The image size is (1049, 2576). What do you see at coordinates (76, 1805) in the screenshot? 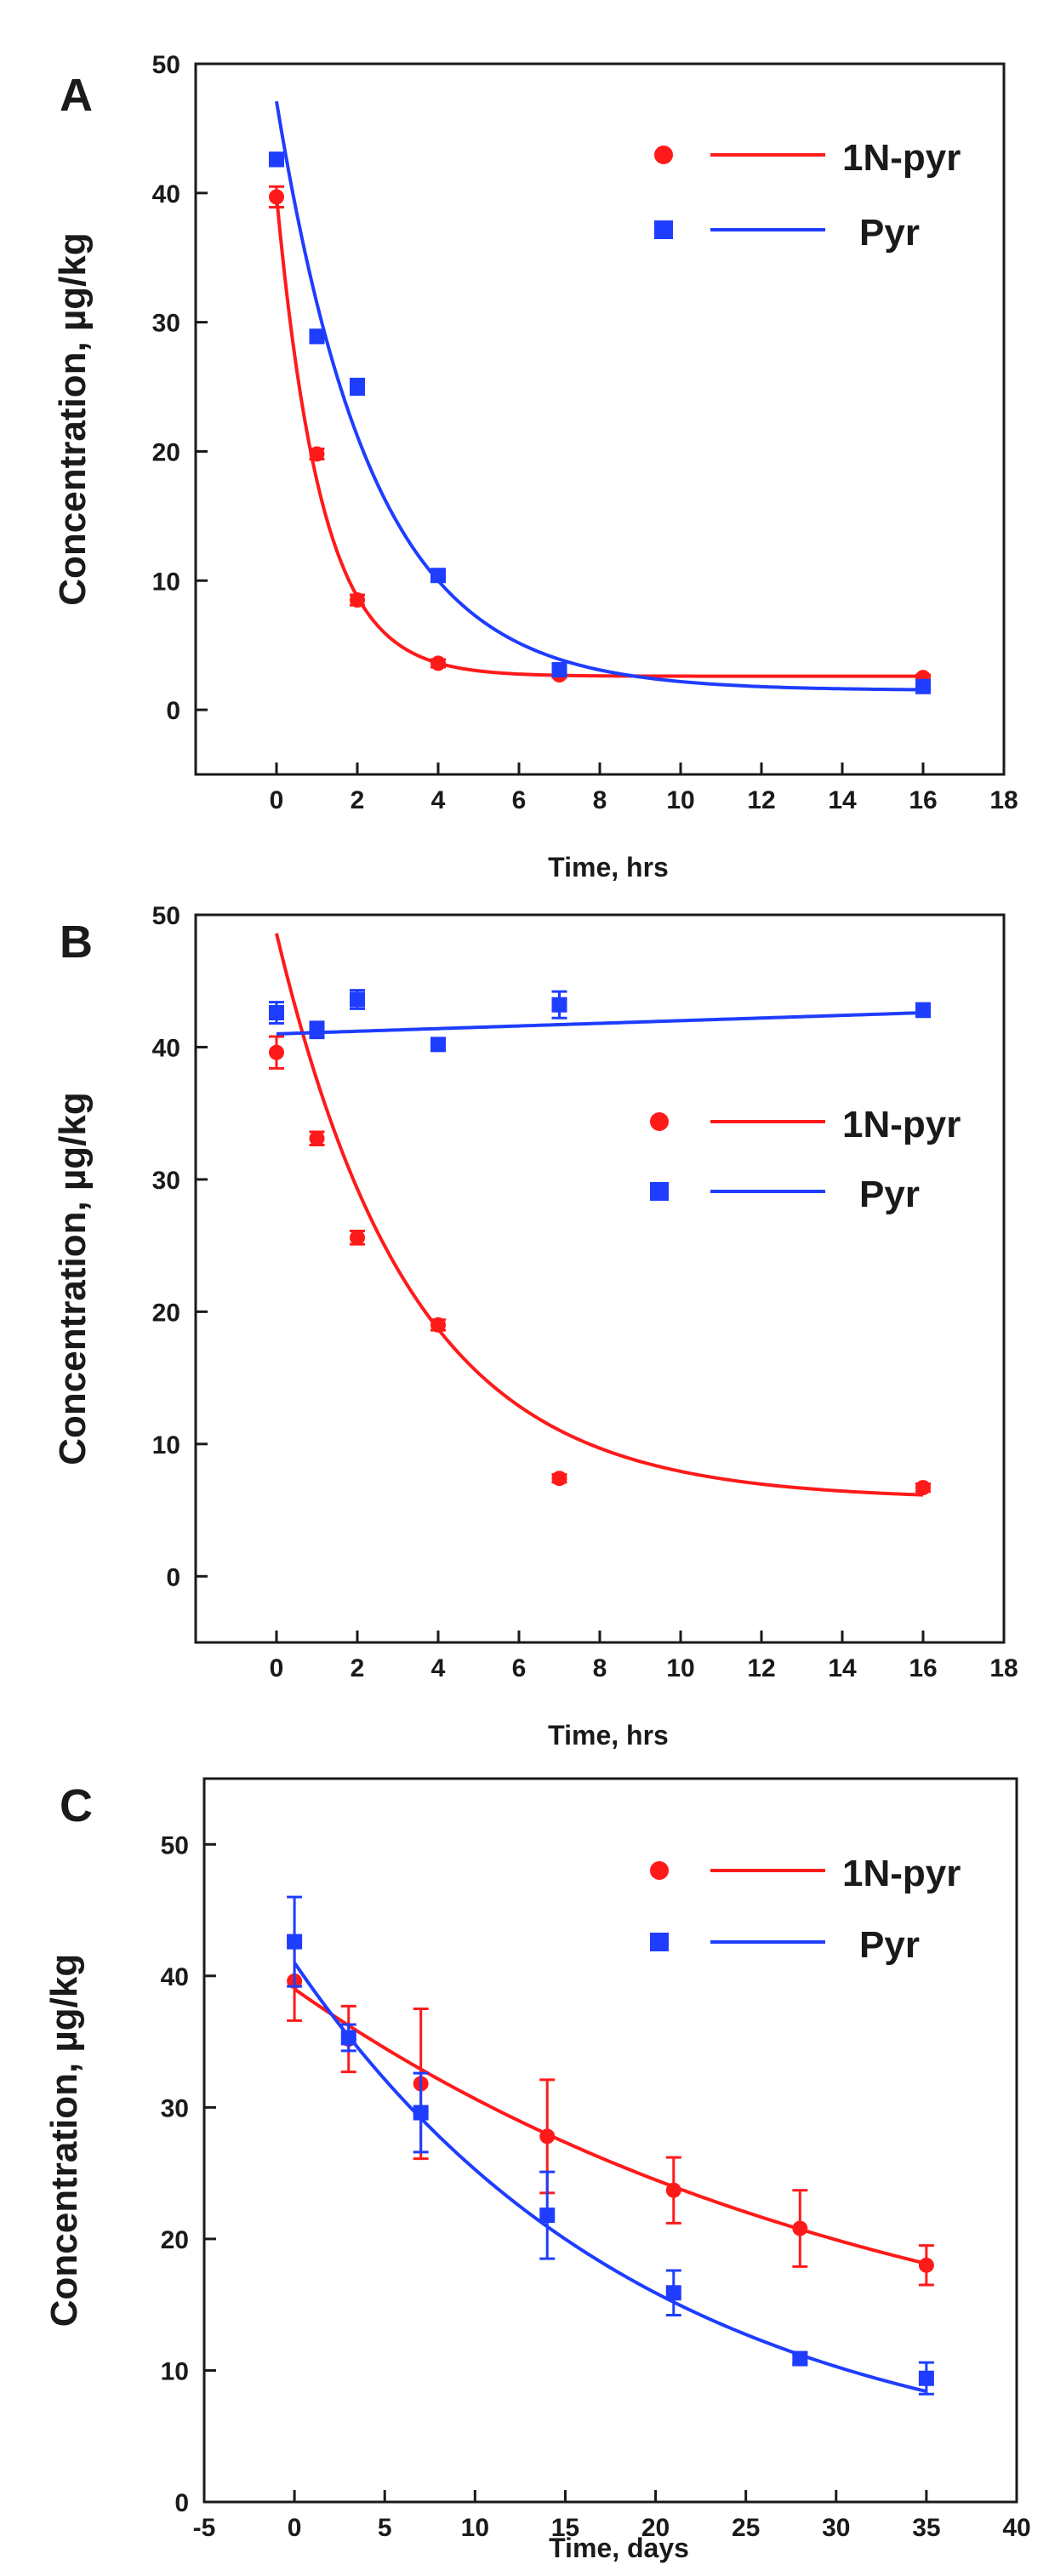
I see `panel-letter: C` at bounding box center [76, 1805].